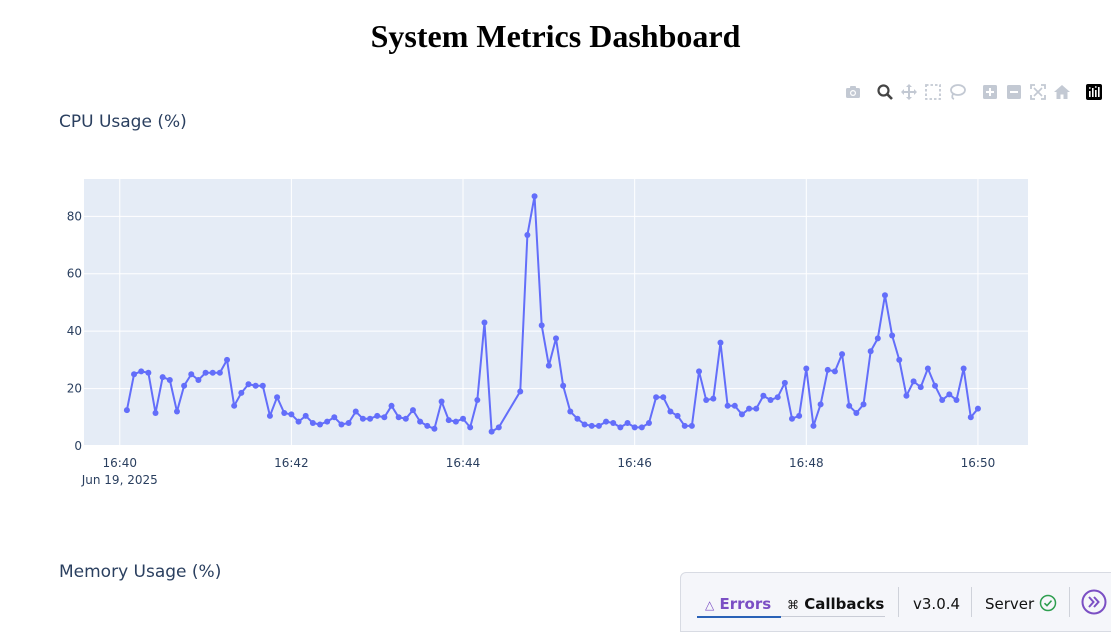  Describe the element at coordinates (957, 92) in the screenshot. I see `lasso-icon` at that location.